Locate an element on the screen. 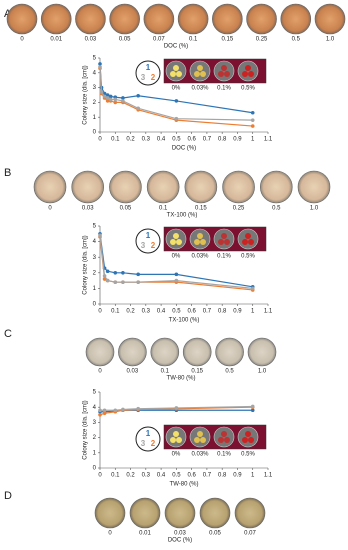 Image resolution: width=348 pixels, height=550 pixels. x-tick-label: 0.7 is located at coordinates (207, 312).